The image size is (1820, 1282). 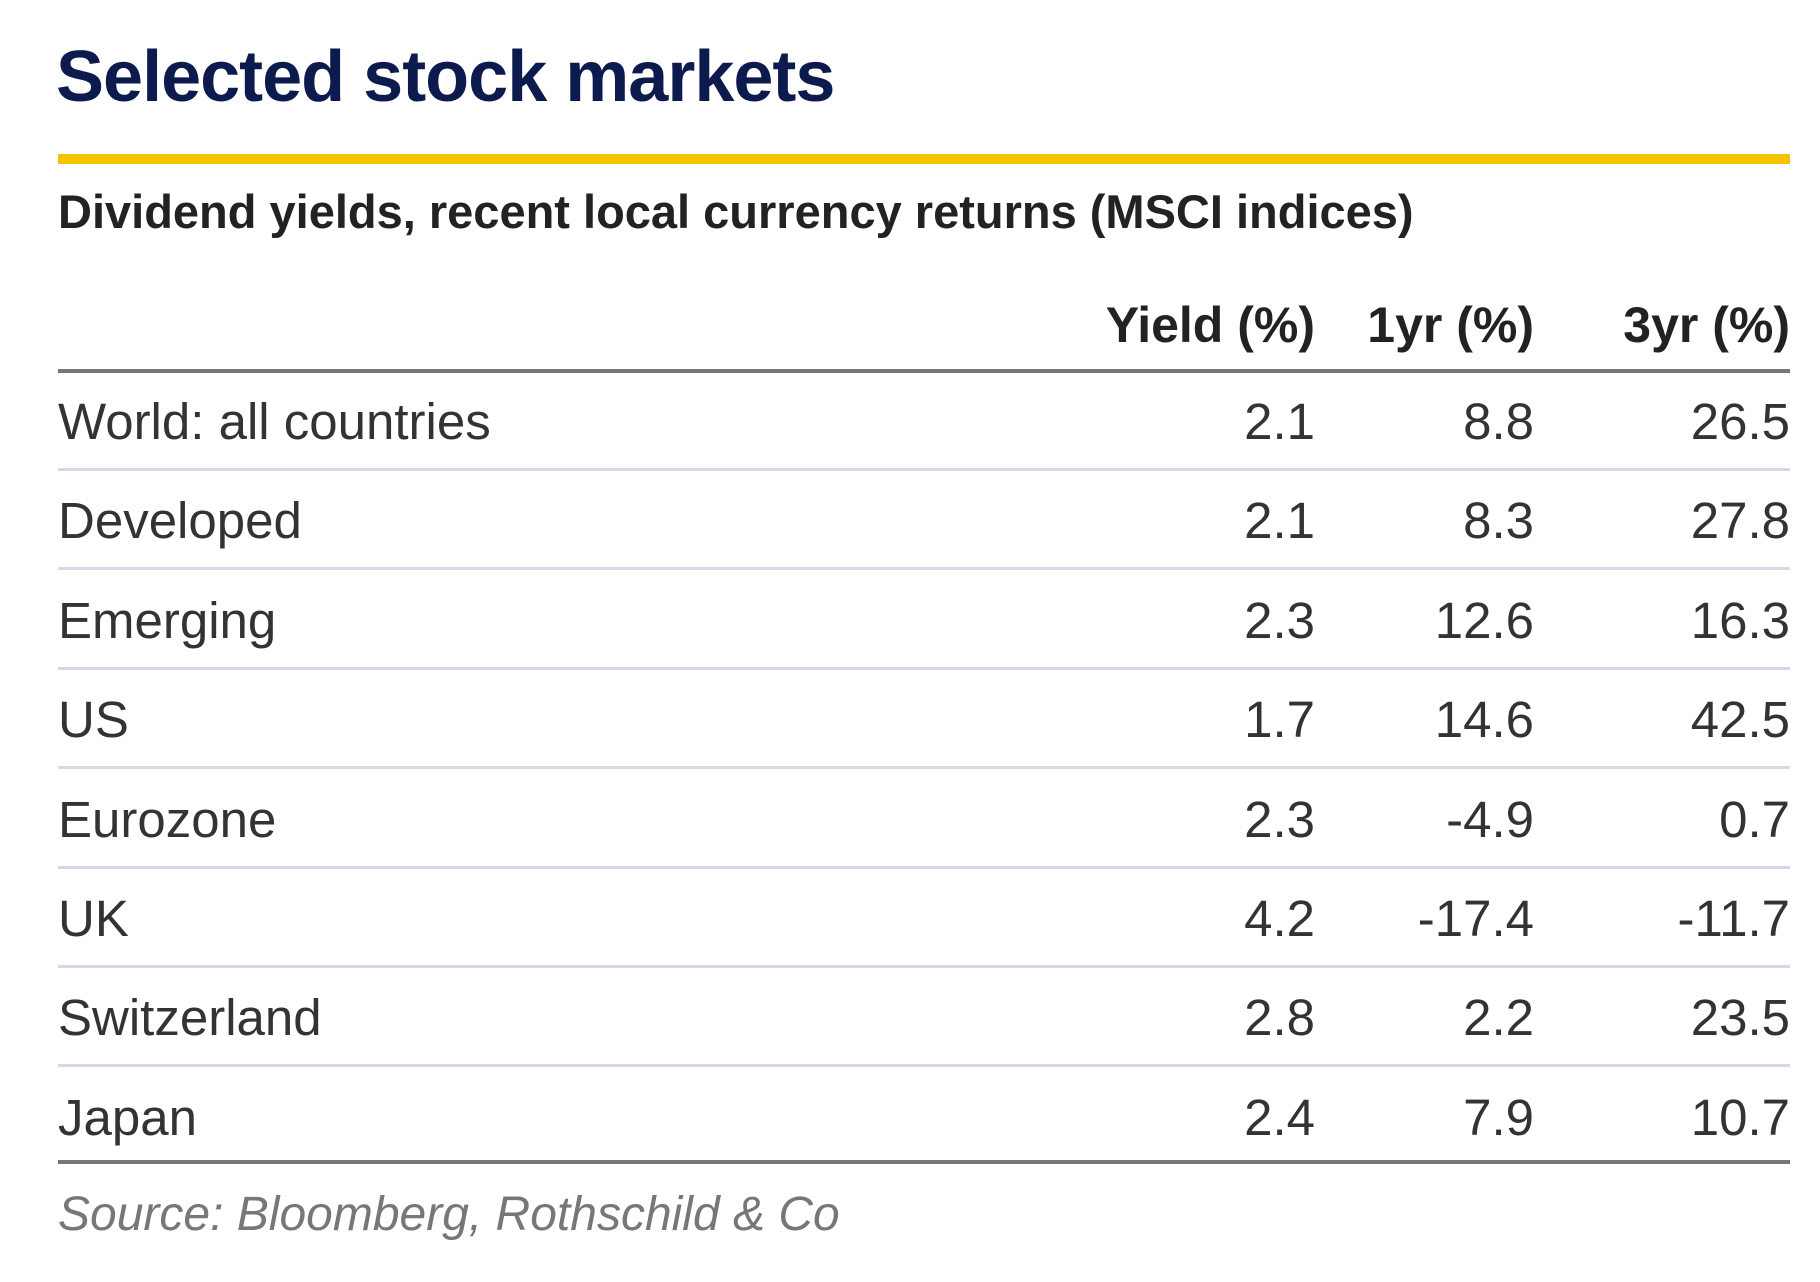 What do you see at coordinates (1754, 819) in the screenshot?
I see `table-cell: 0.7` at bounding box center [1754, 819].